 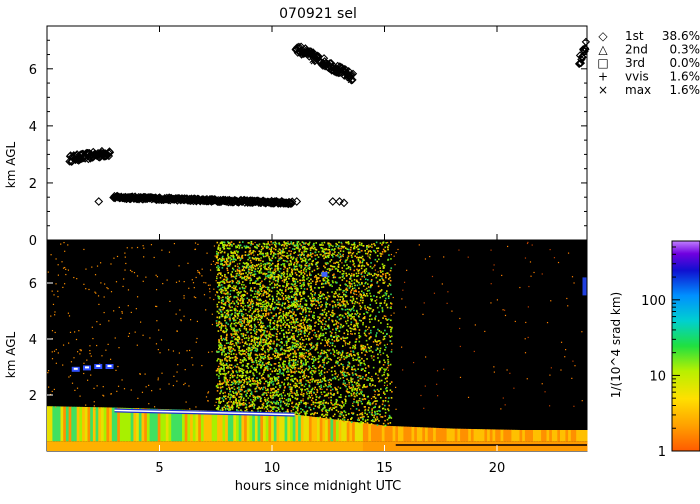 I want to click on top-y-tick-label: 2, so click(x=33, y=184).